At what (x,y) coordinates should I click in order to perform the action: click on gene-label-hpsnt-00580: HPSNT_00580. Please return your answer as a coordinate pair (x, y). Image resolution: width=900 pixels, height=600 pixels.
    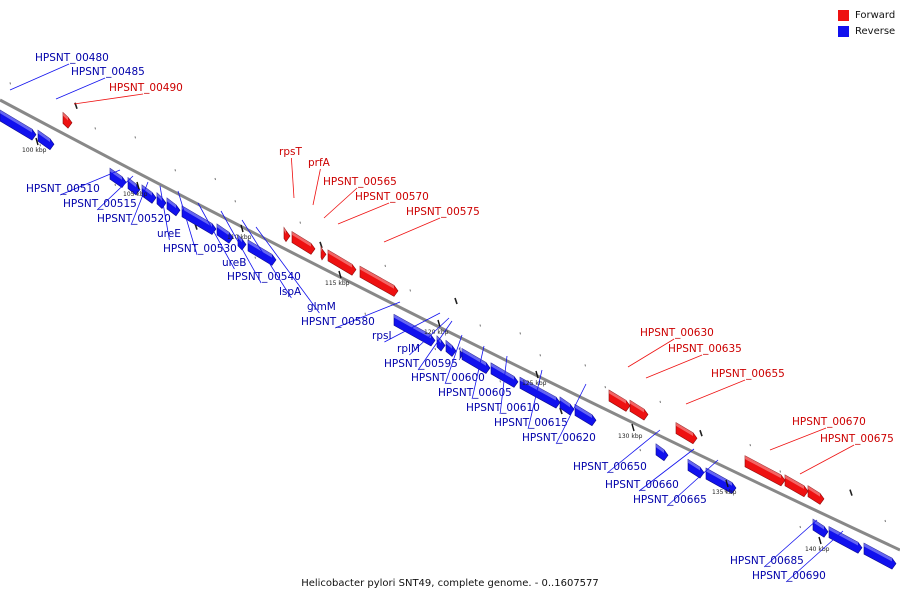
    Looking at the image, I should click on (338, 322).